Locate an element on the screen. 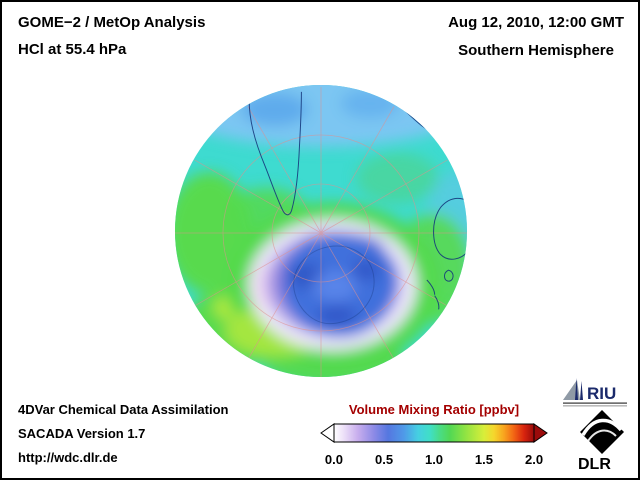  dlr-logo: DLR is located at coordinates (595, 440).